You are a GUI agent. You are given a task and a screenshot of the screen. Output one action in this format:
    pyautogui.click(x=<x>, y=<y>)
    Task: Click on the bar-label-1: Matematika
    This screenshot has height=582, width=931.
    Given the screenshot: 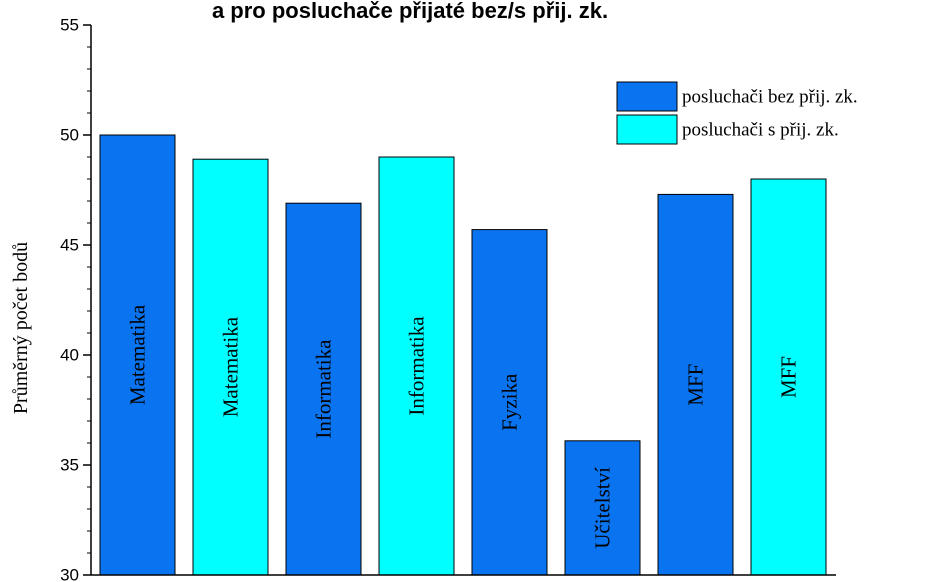 What is the action you would take?
    pyautogui.click(x=138, y=354)
    